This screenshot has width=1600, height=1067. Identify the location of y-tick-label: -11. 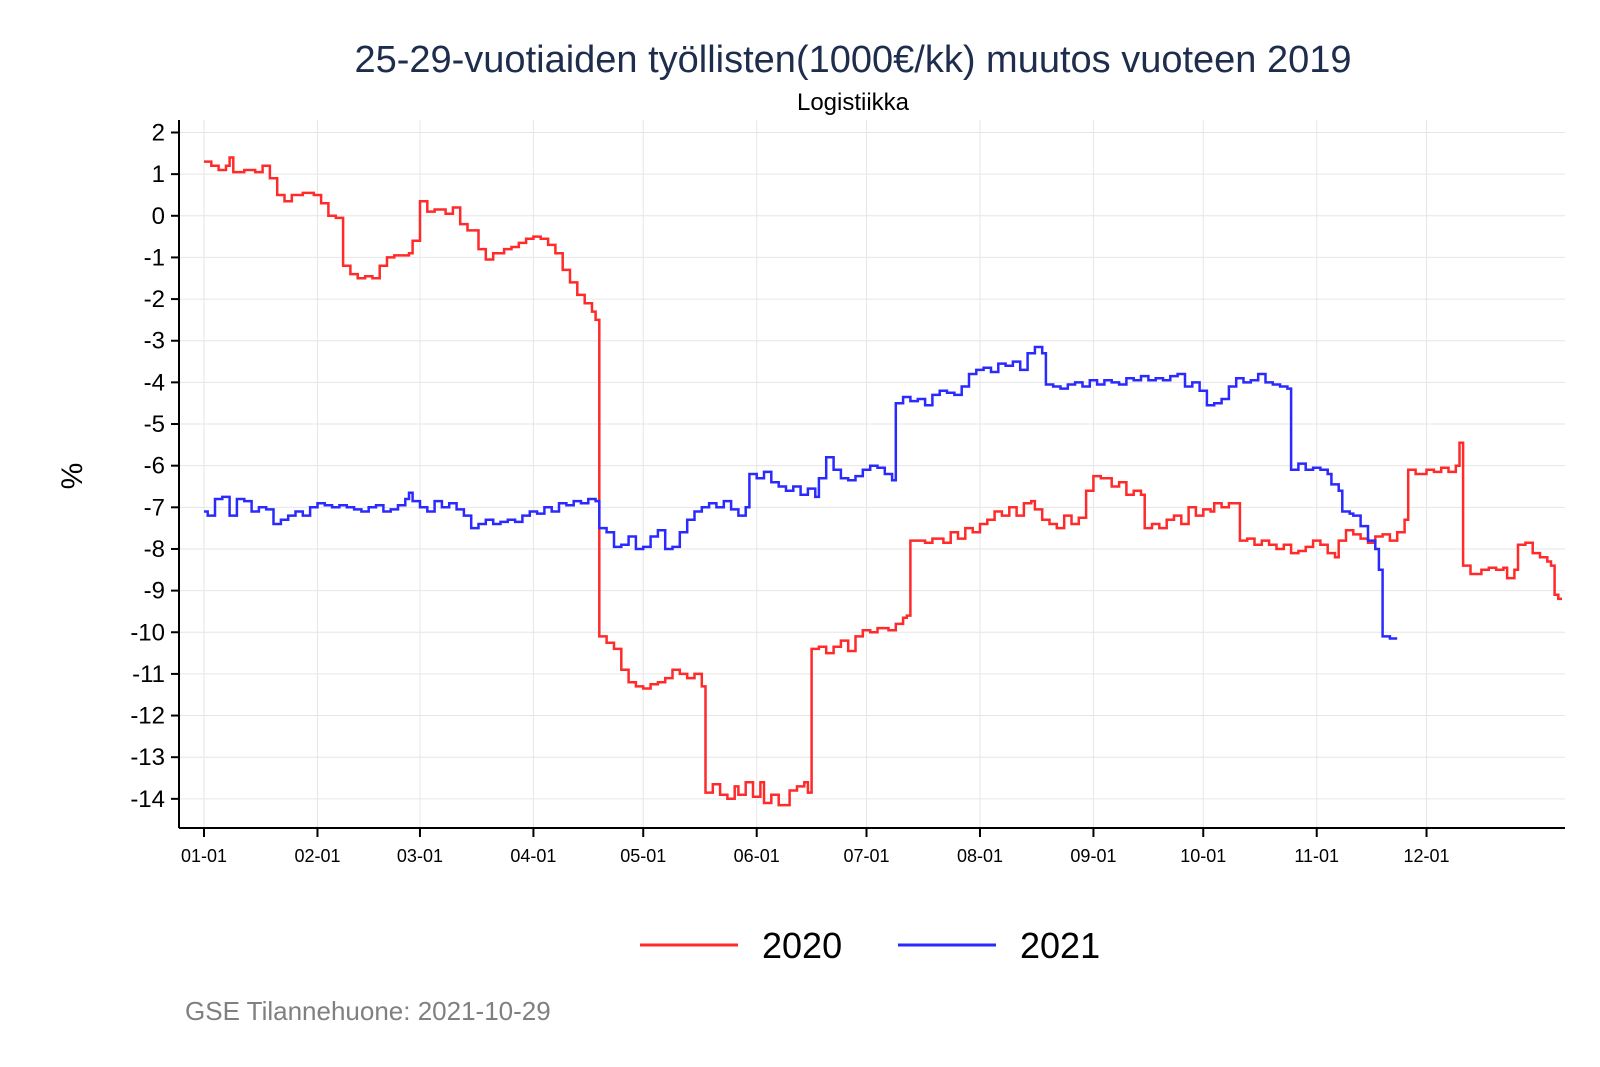
(148, 674).